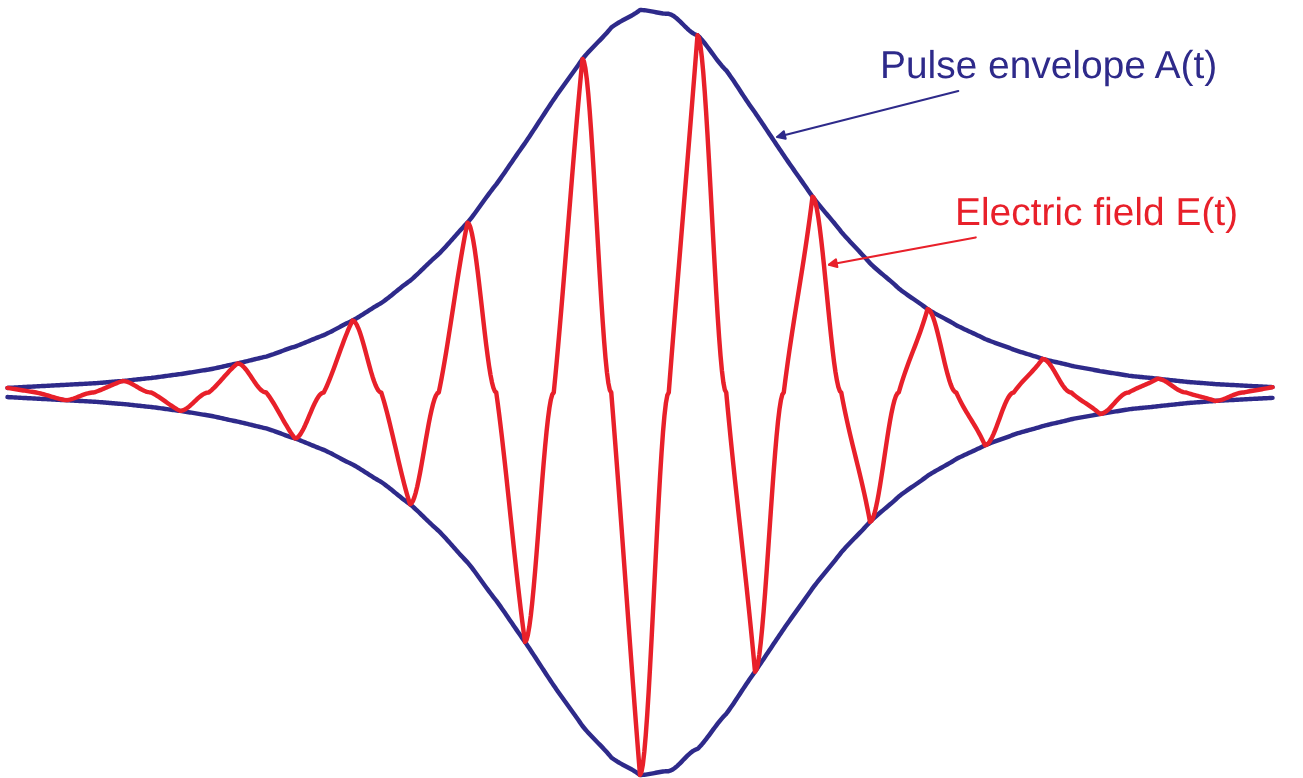 The height and width of the screenshot is (778, 1303). Describe the element at coordinates (1049, 68) in the screenshot. I see `text: Pulse envelope A(t)` at that location.